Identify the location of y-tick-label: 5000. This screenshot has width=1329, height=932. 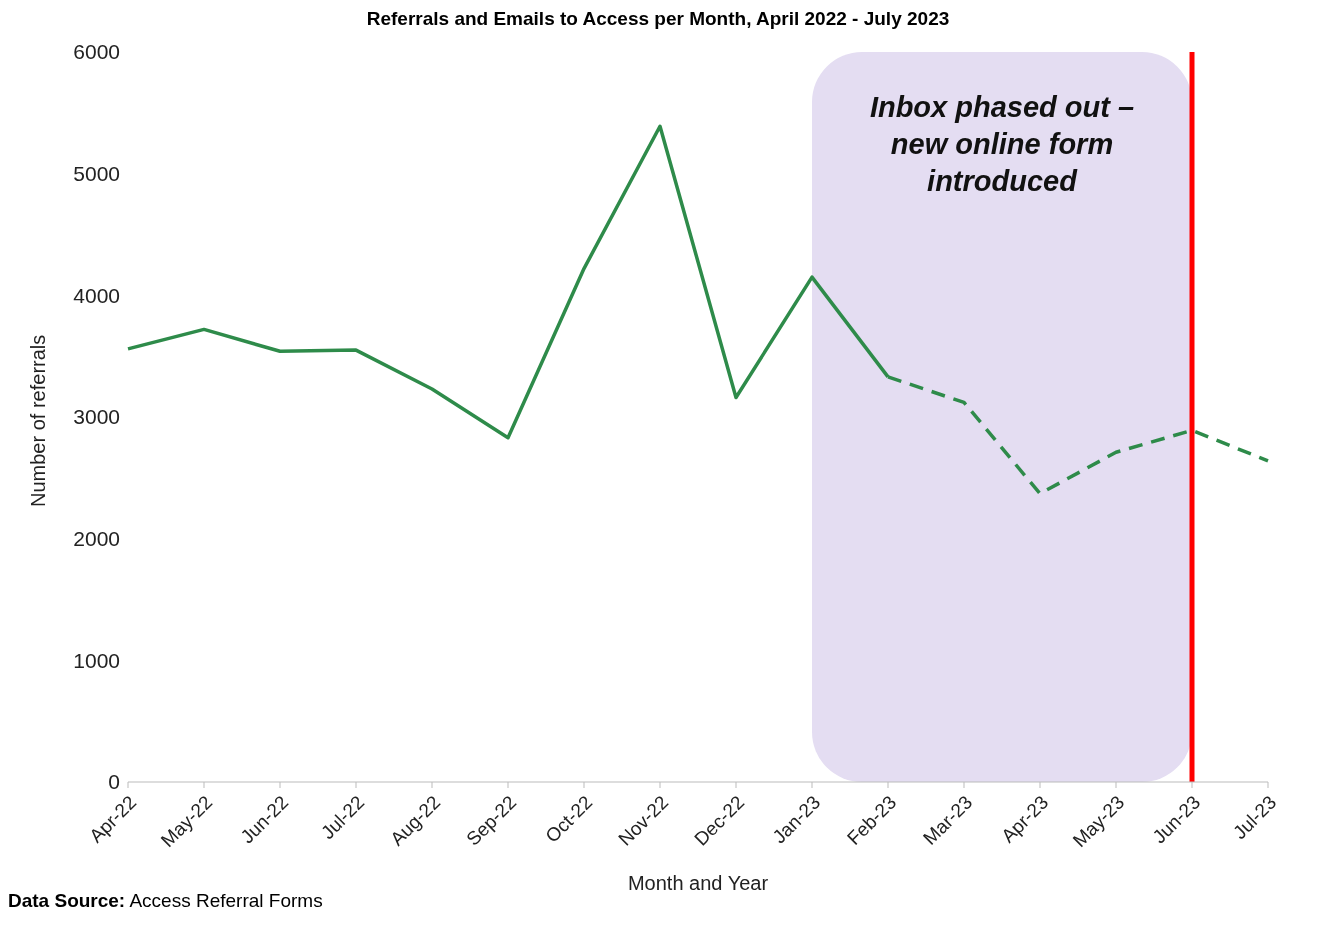
(96, 174).